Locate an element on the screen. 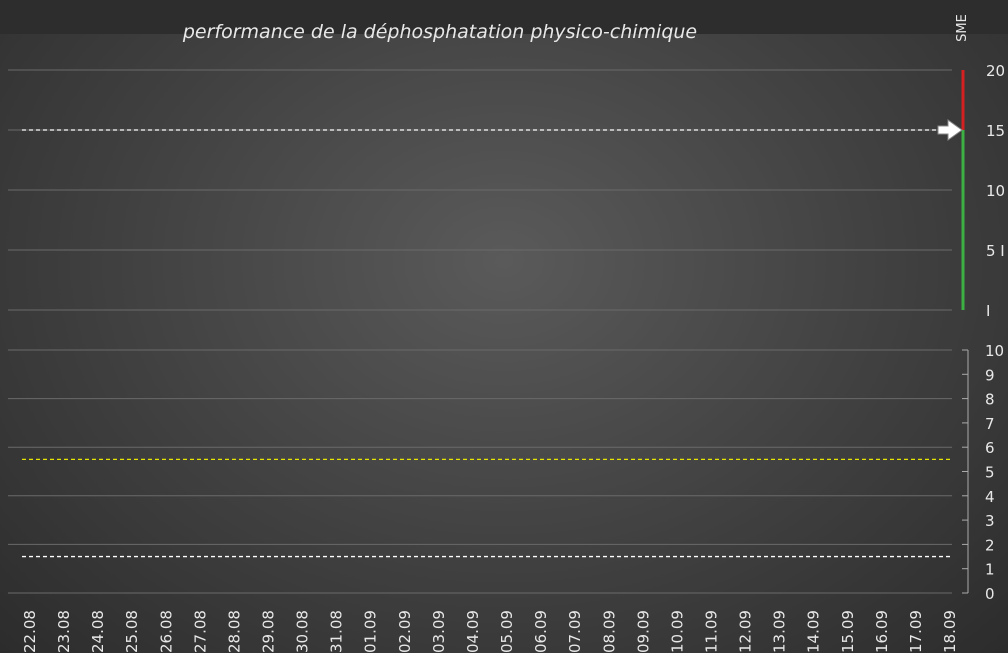 The height and width of the screenshot is (653, 1008). title-band is located at coordinates (504, 17).